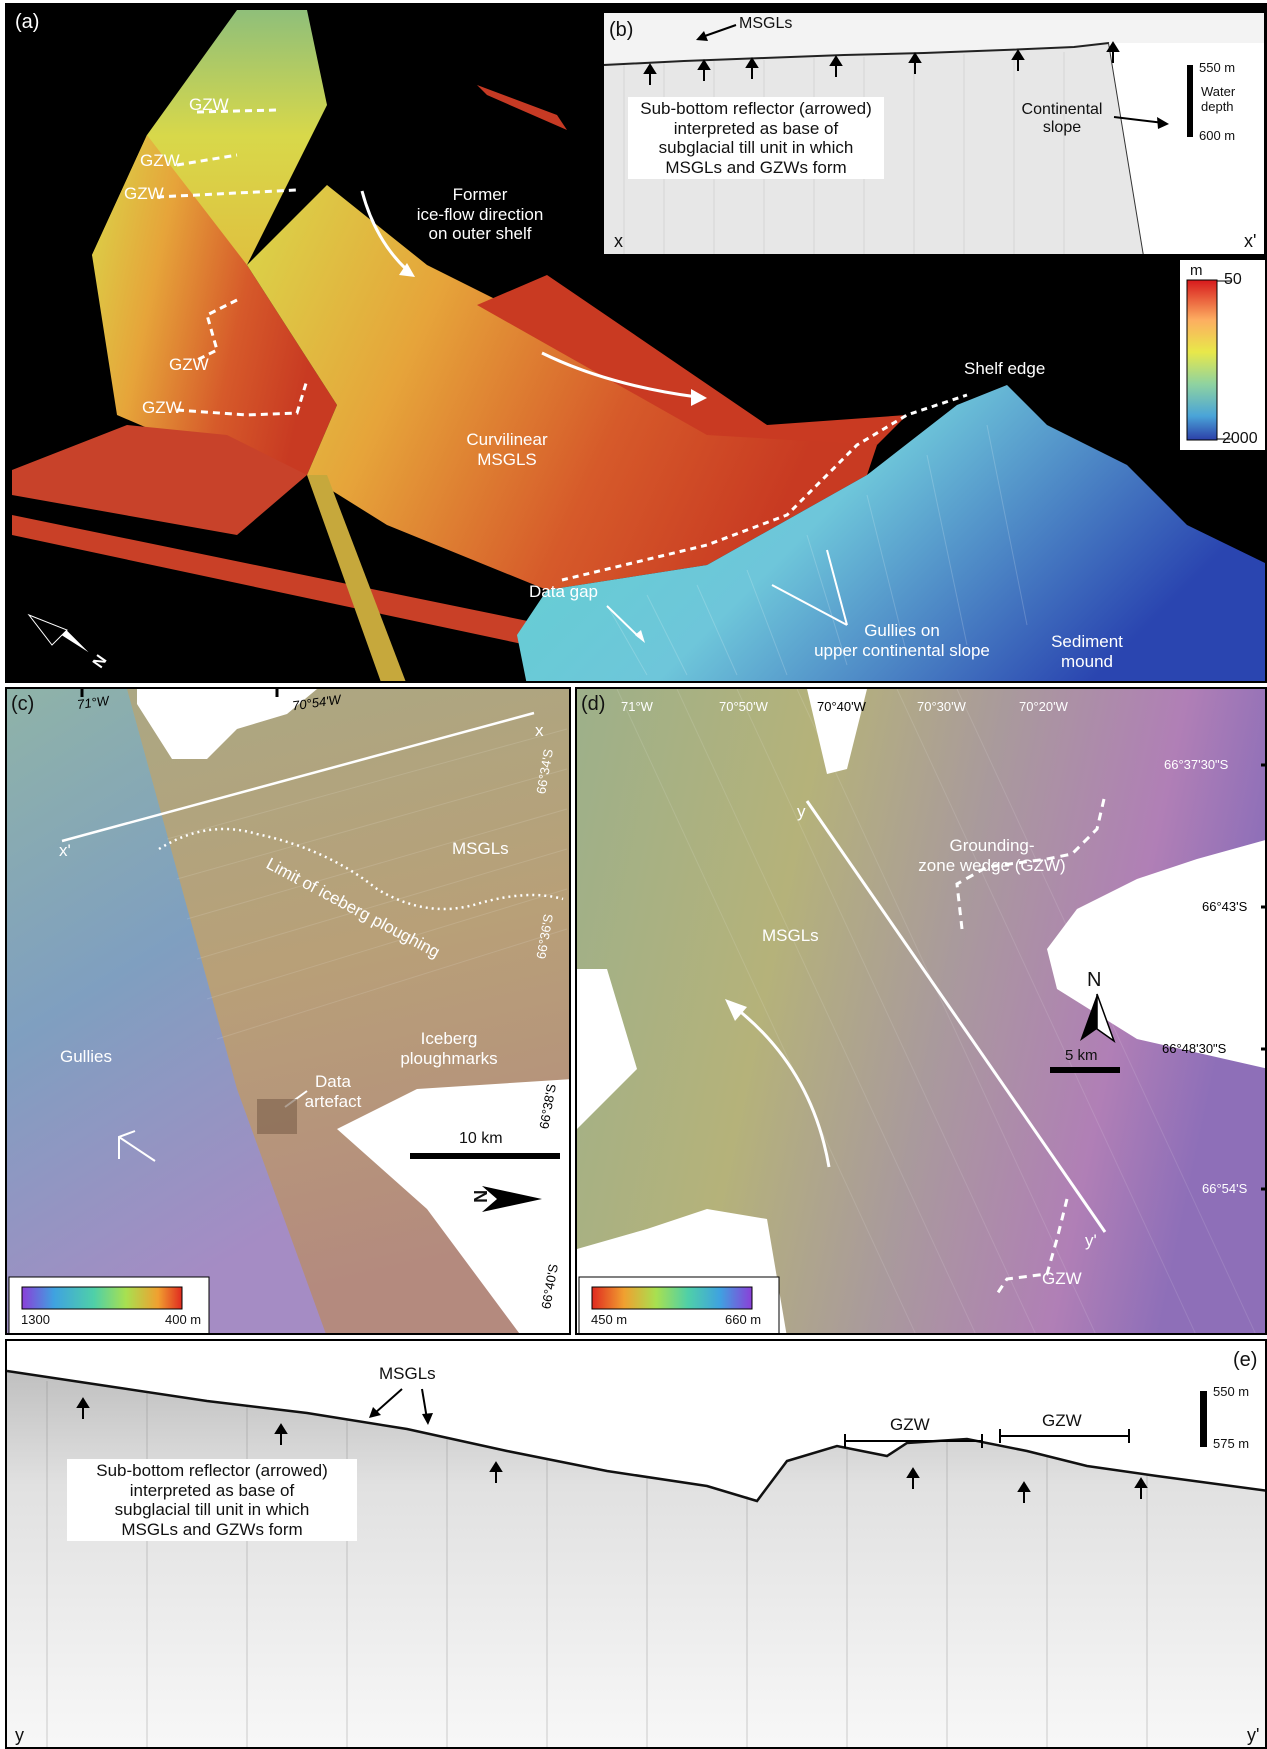 The image size is (1267, 1749). Describe the element at coordinates (1225, 1188) in the screenshot. I see `lat-tick: 66°54'S` at that location.